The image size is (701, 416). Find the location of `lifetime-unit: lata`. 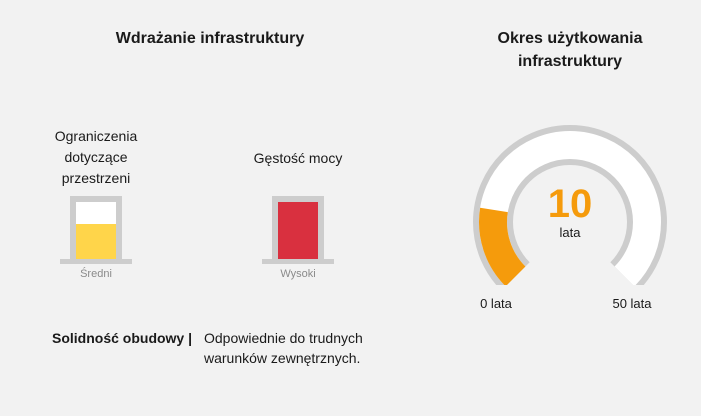

lifetime-unit: lata is located at coordinates (570, 232).